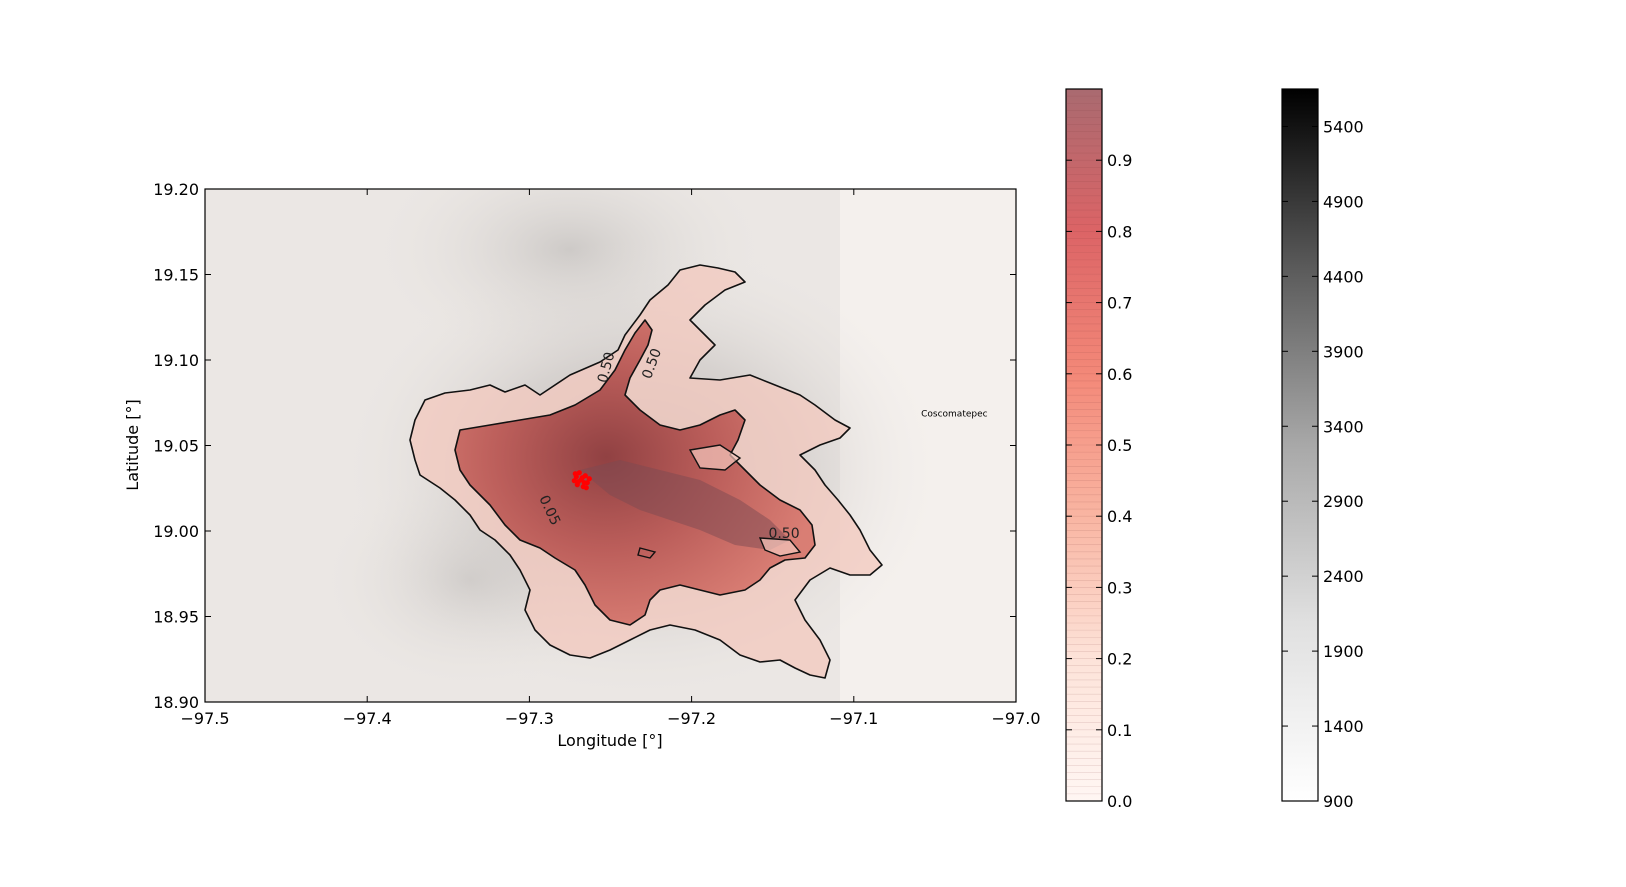  I want to click on colorbar-tick-label: 0.4, so click(1119, 516).